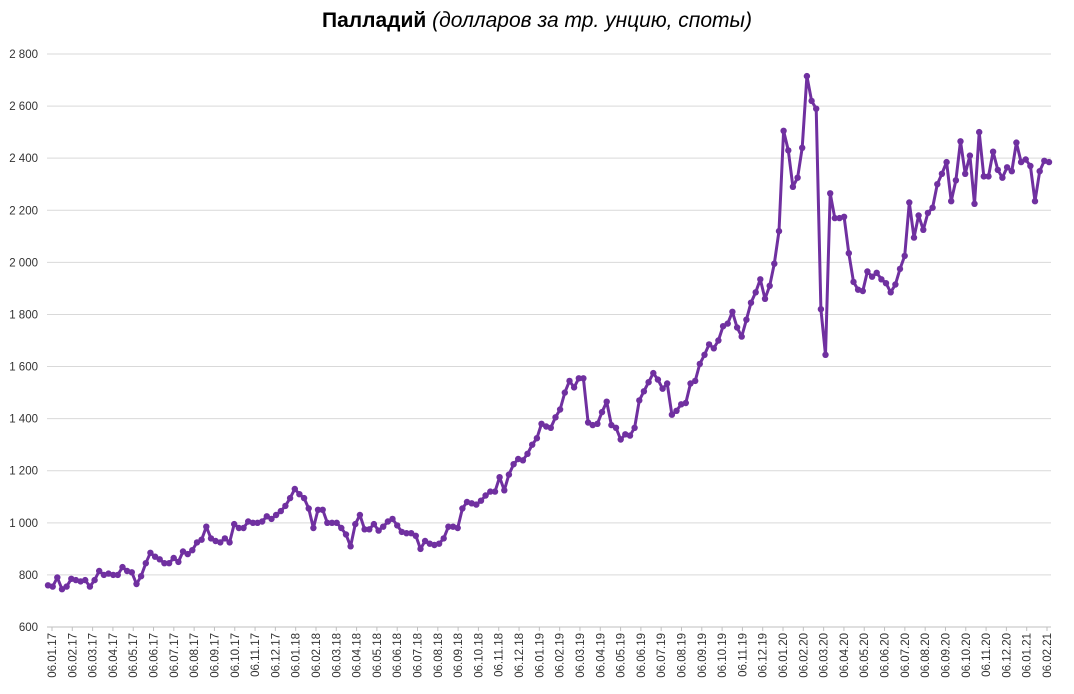 Image resolution: width=1074 pixels, height=694 pixels. Describe the element at coordinates (1048, 655) in the screenshot. I see `x-tick-label: 06.02.21` at that location.